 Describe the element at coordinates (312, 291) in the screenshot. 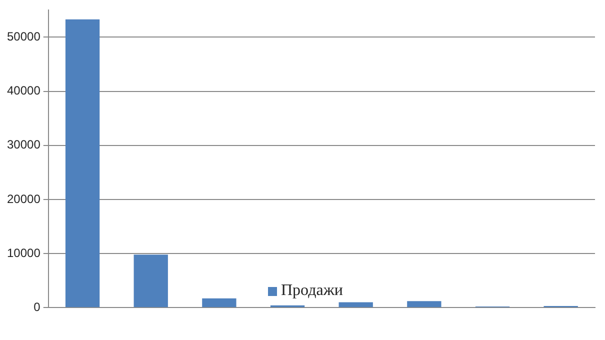

I see `legend-label: Продажи` at that location.